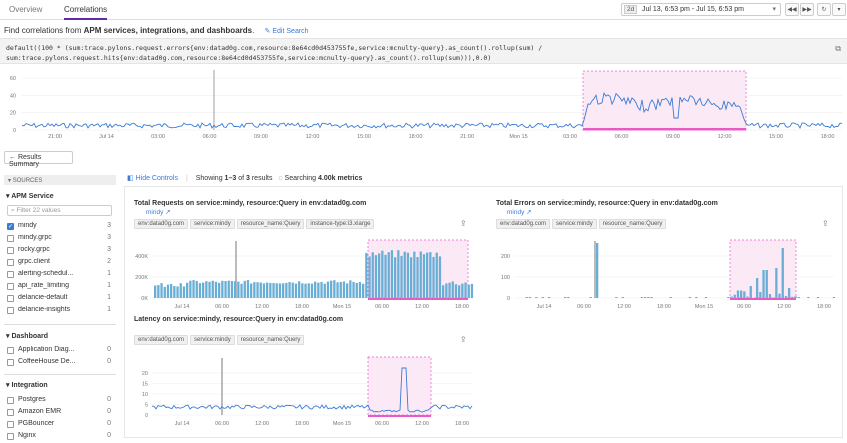 The width and height of the screenshot is (847, 443). What do you see at coordinates (59, 275) in the screenshot?
I see `apm-facet: alerting-schedul... 1` at bounding box center [59, 275].